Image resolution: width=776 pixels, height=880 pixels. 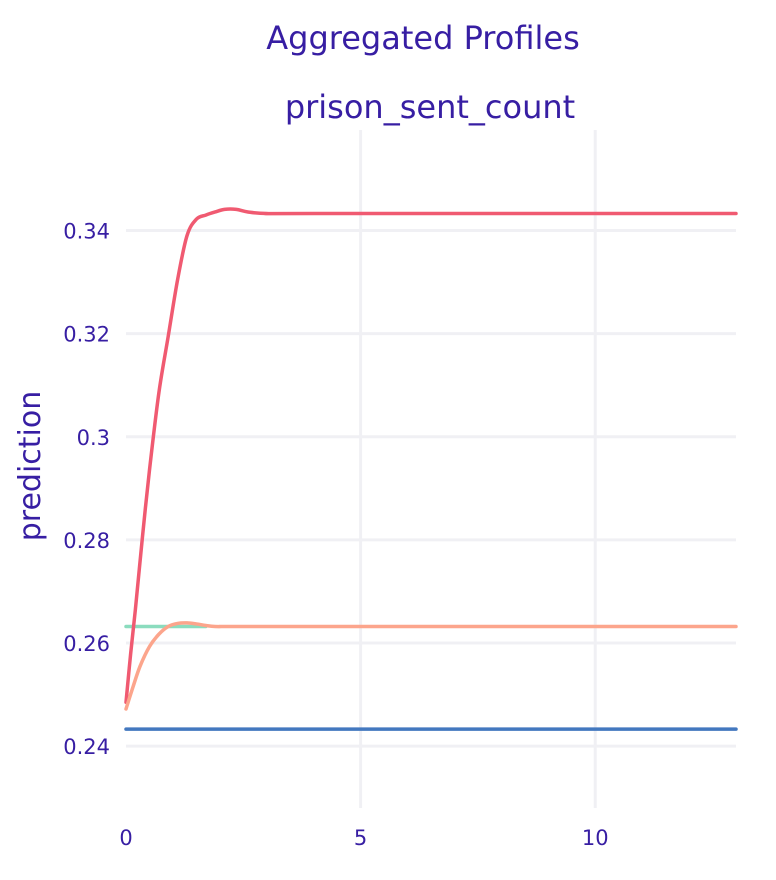 What do you see at coordinates (422, 38) in the screenshot?
I see `chart-title: Aggregated Profiles` at bounding box center [422, 38].